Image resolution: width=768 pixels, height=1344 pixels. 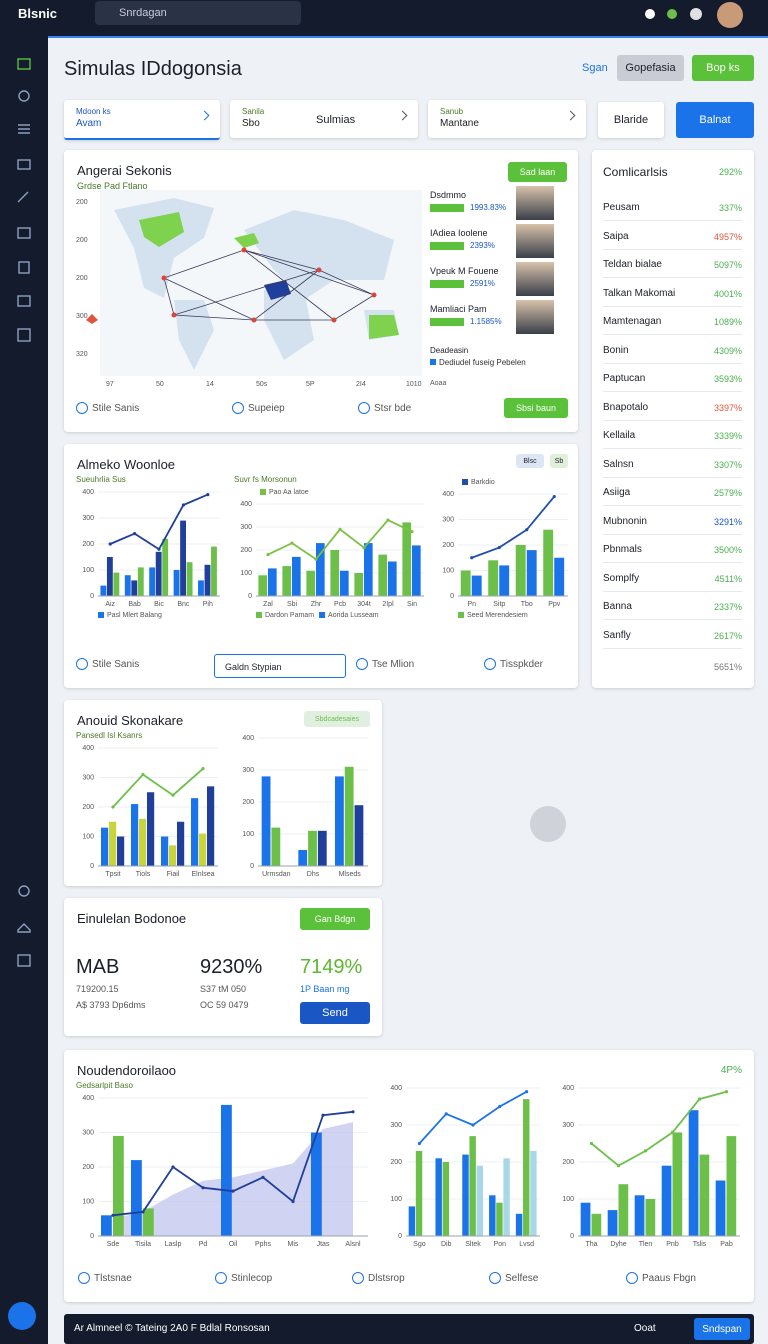 What do you see at coordinates (459, 233) in the screenshot?
I see `person-name: IAdiea Ioolene` at bounding box center [459, 233].